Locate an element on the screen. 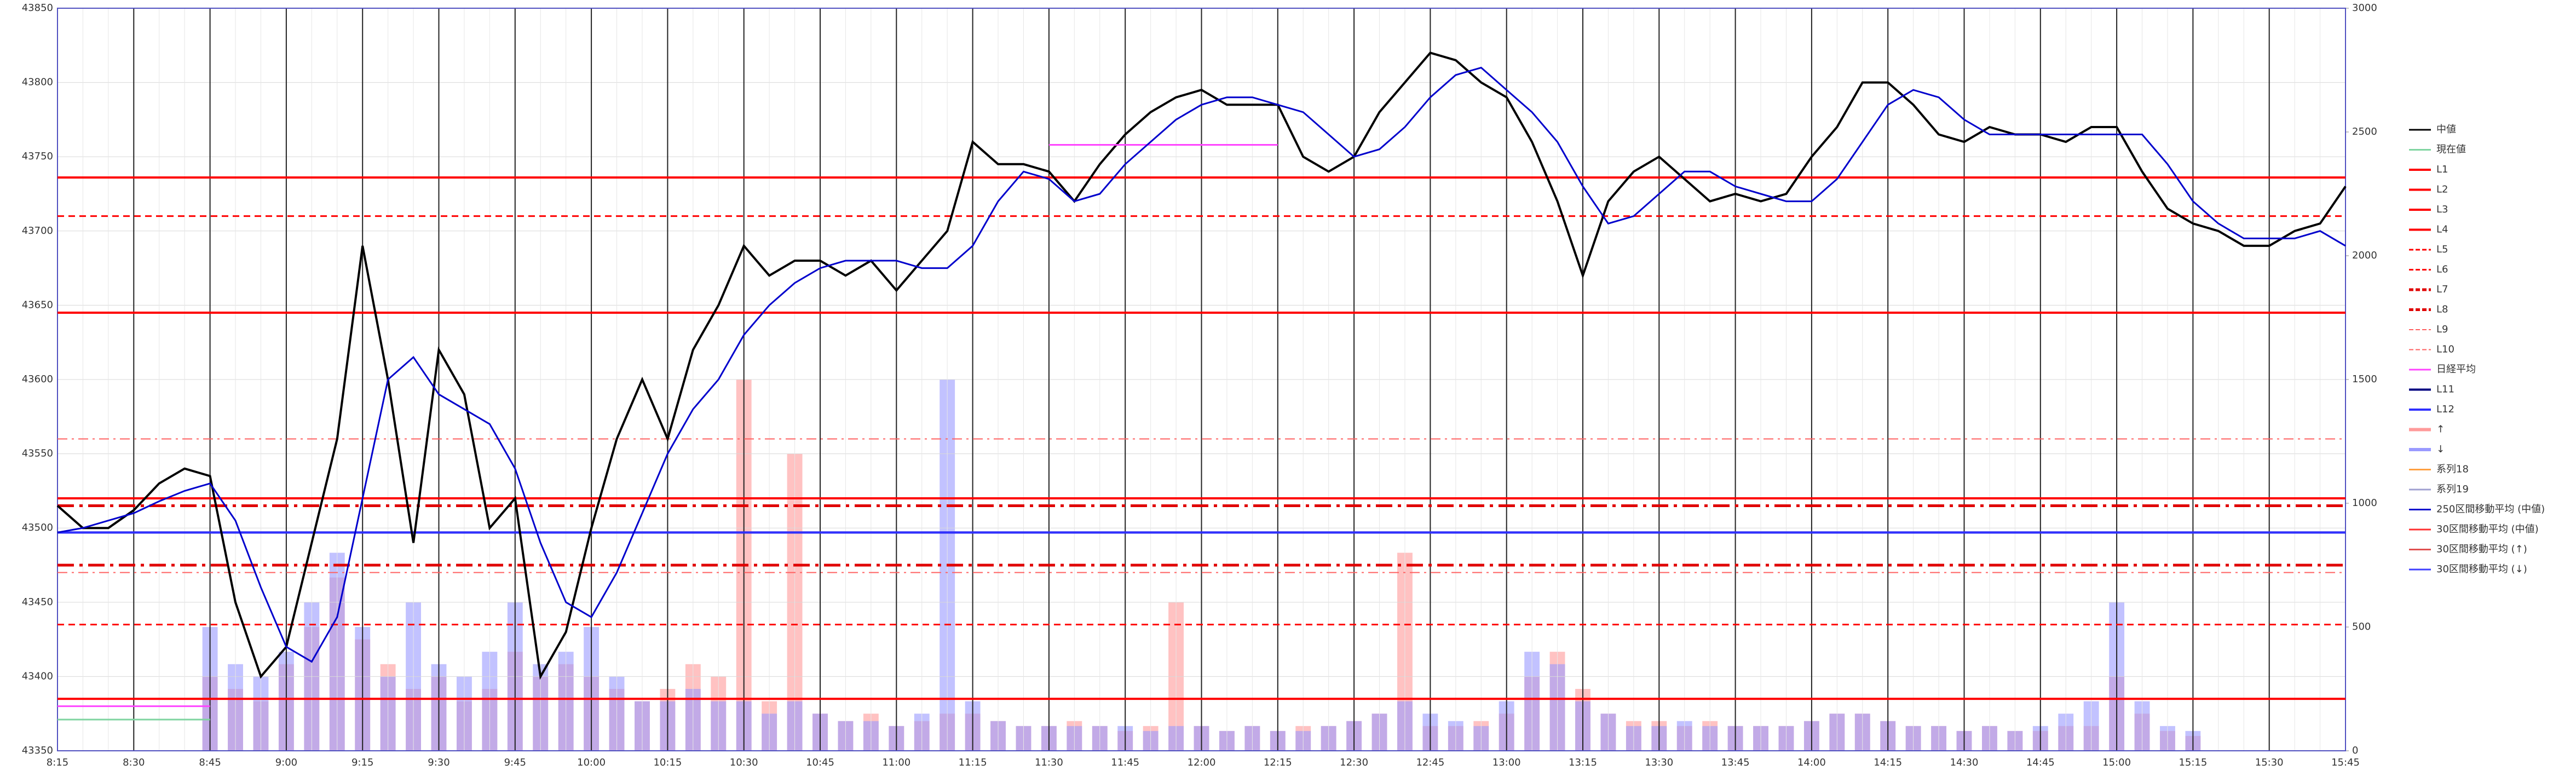 The width and height of the screenshot is (2576, 782). y-tick-label: 43500 is located at coordinates (37, 527).